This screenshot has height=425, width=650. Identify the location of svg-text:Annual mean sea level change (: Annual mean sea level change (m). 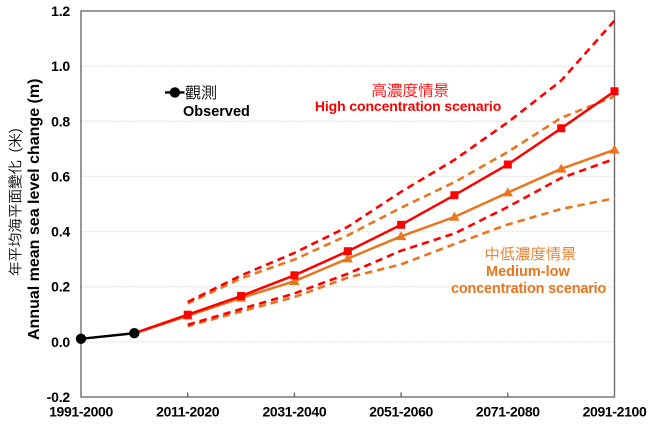
(34, 209).